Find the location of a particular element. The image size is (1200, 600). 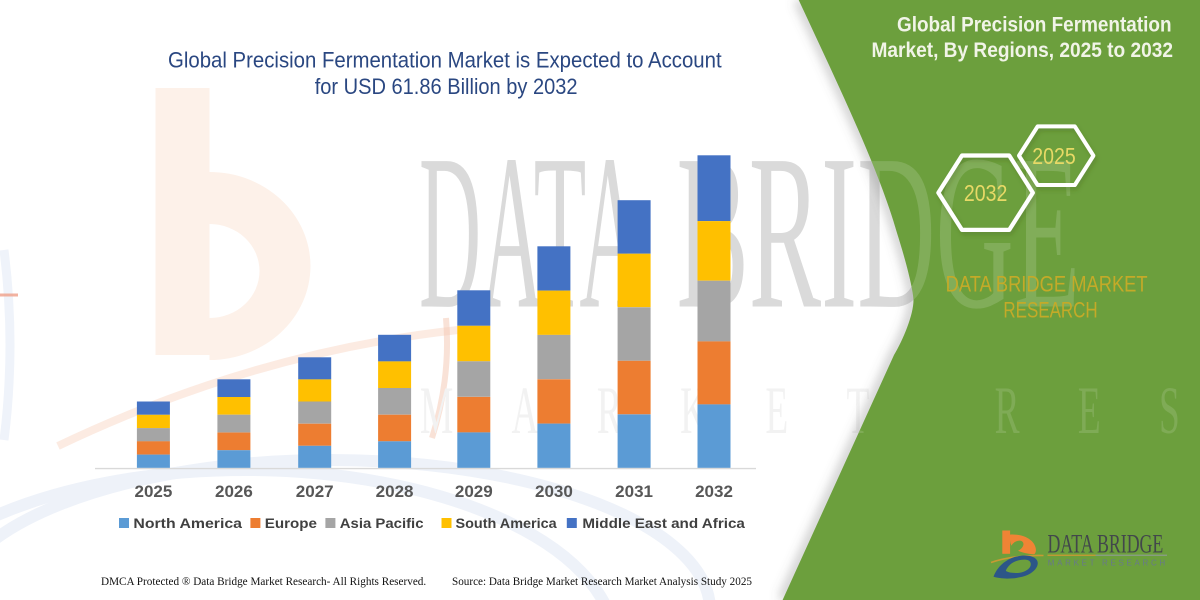

svg-text: 2028 is located at coordinates (395, 491).